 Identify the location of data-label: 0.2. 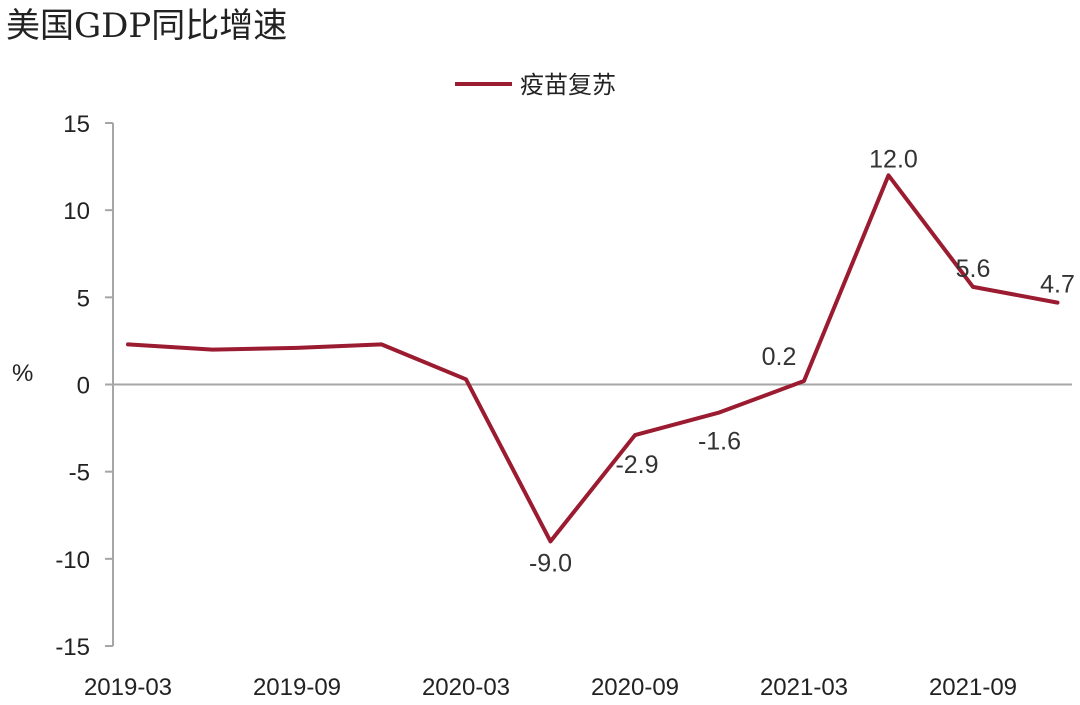
(779, 357).